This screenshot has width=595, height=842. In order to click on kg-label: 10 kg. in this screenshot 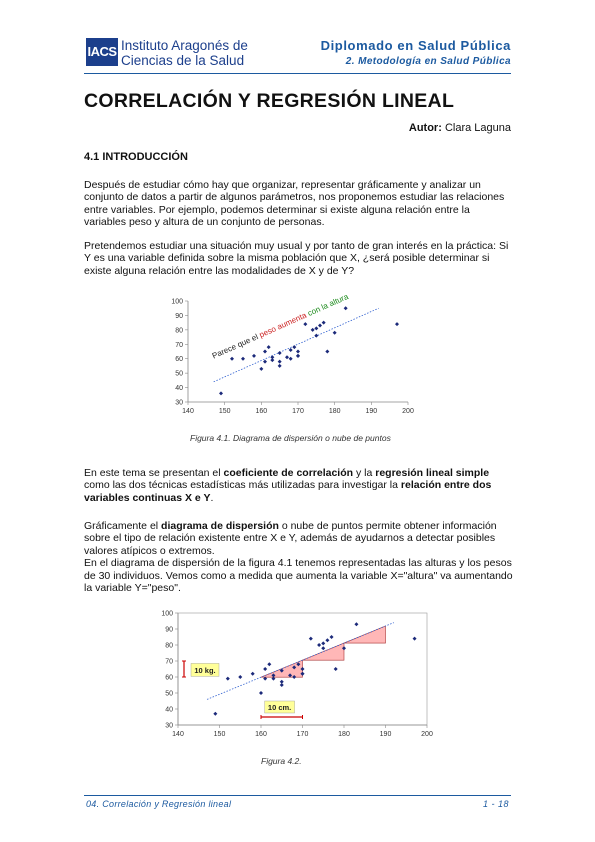, I will do `click(204, 670)`.